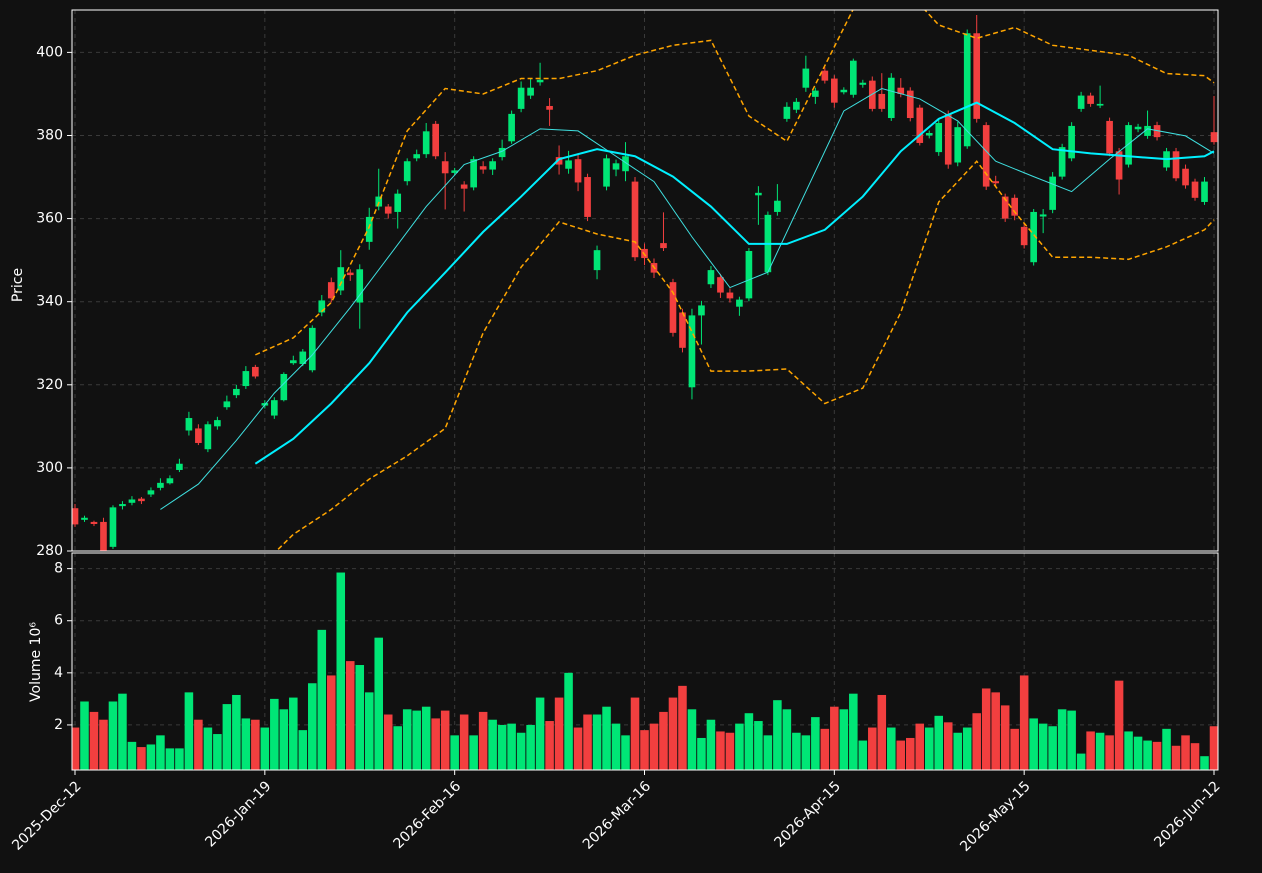 The height and width of the screenshot is (873, 1262). I want to click on x-tick-label: 2026-Feb-16, so click(428, 815).